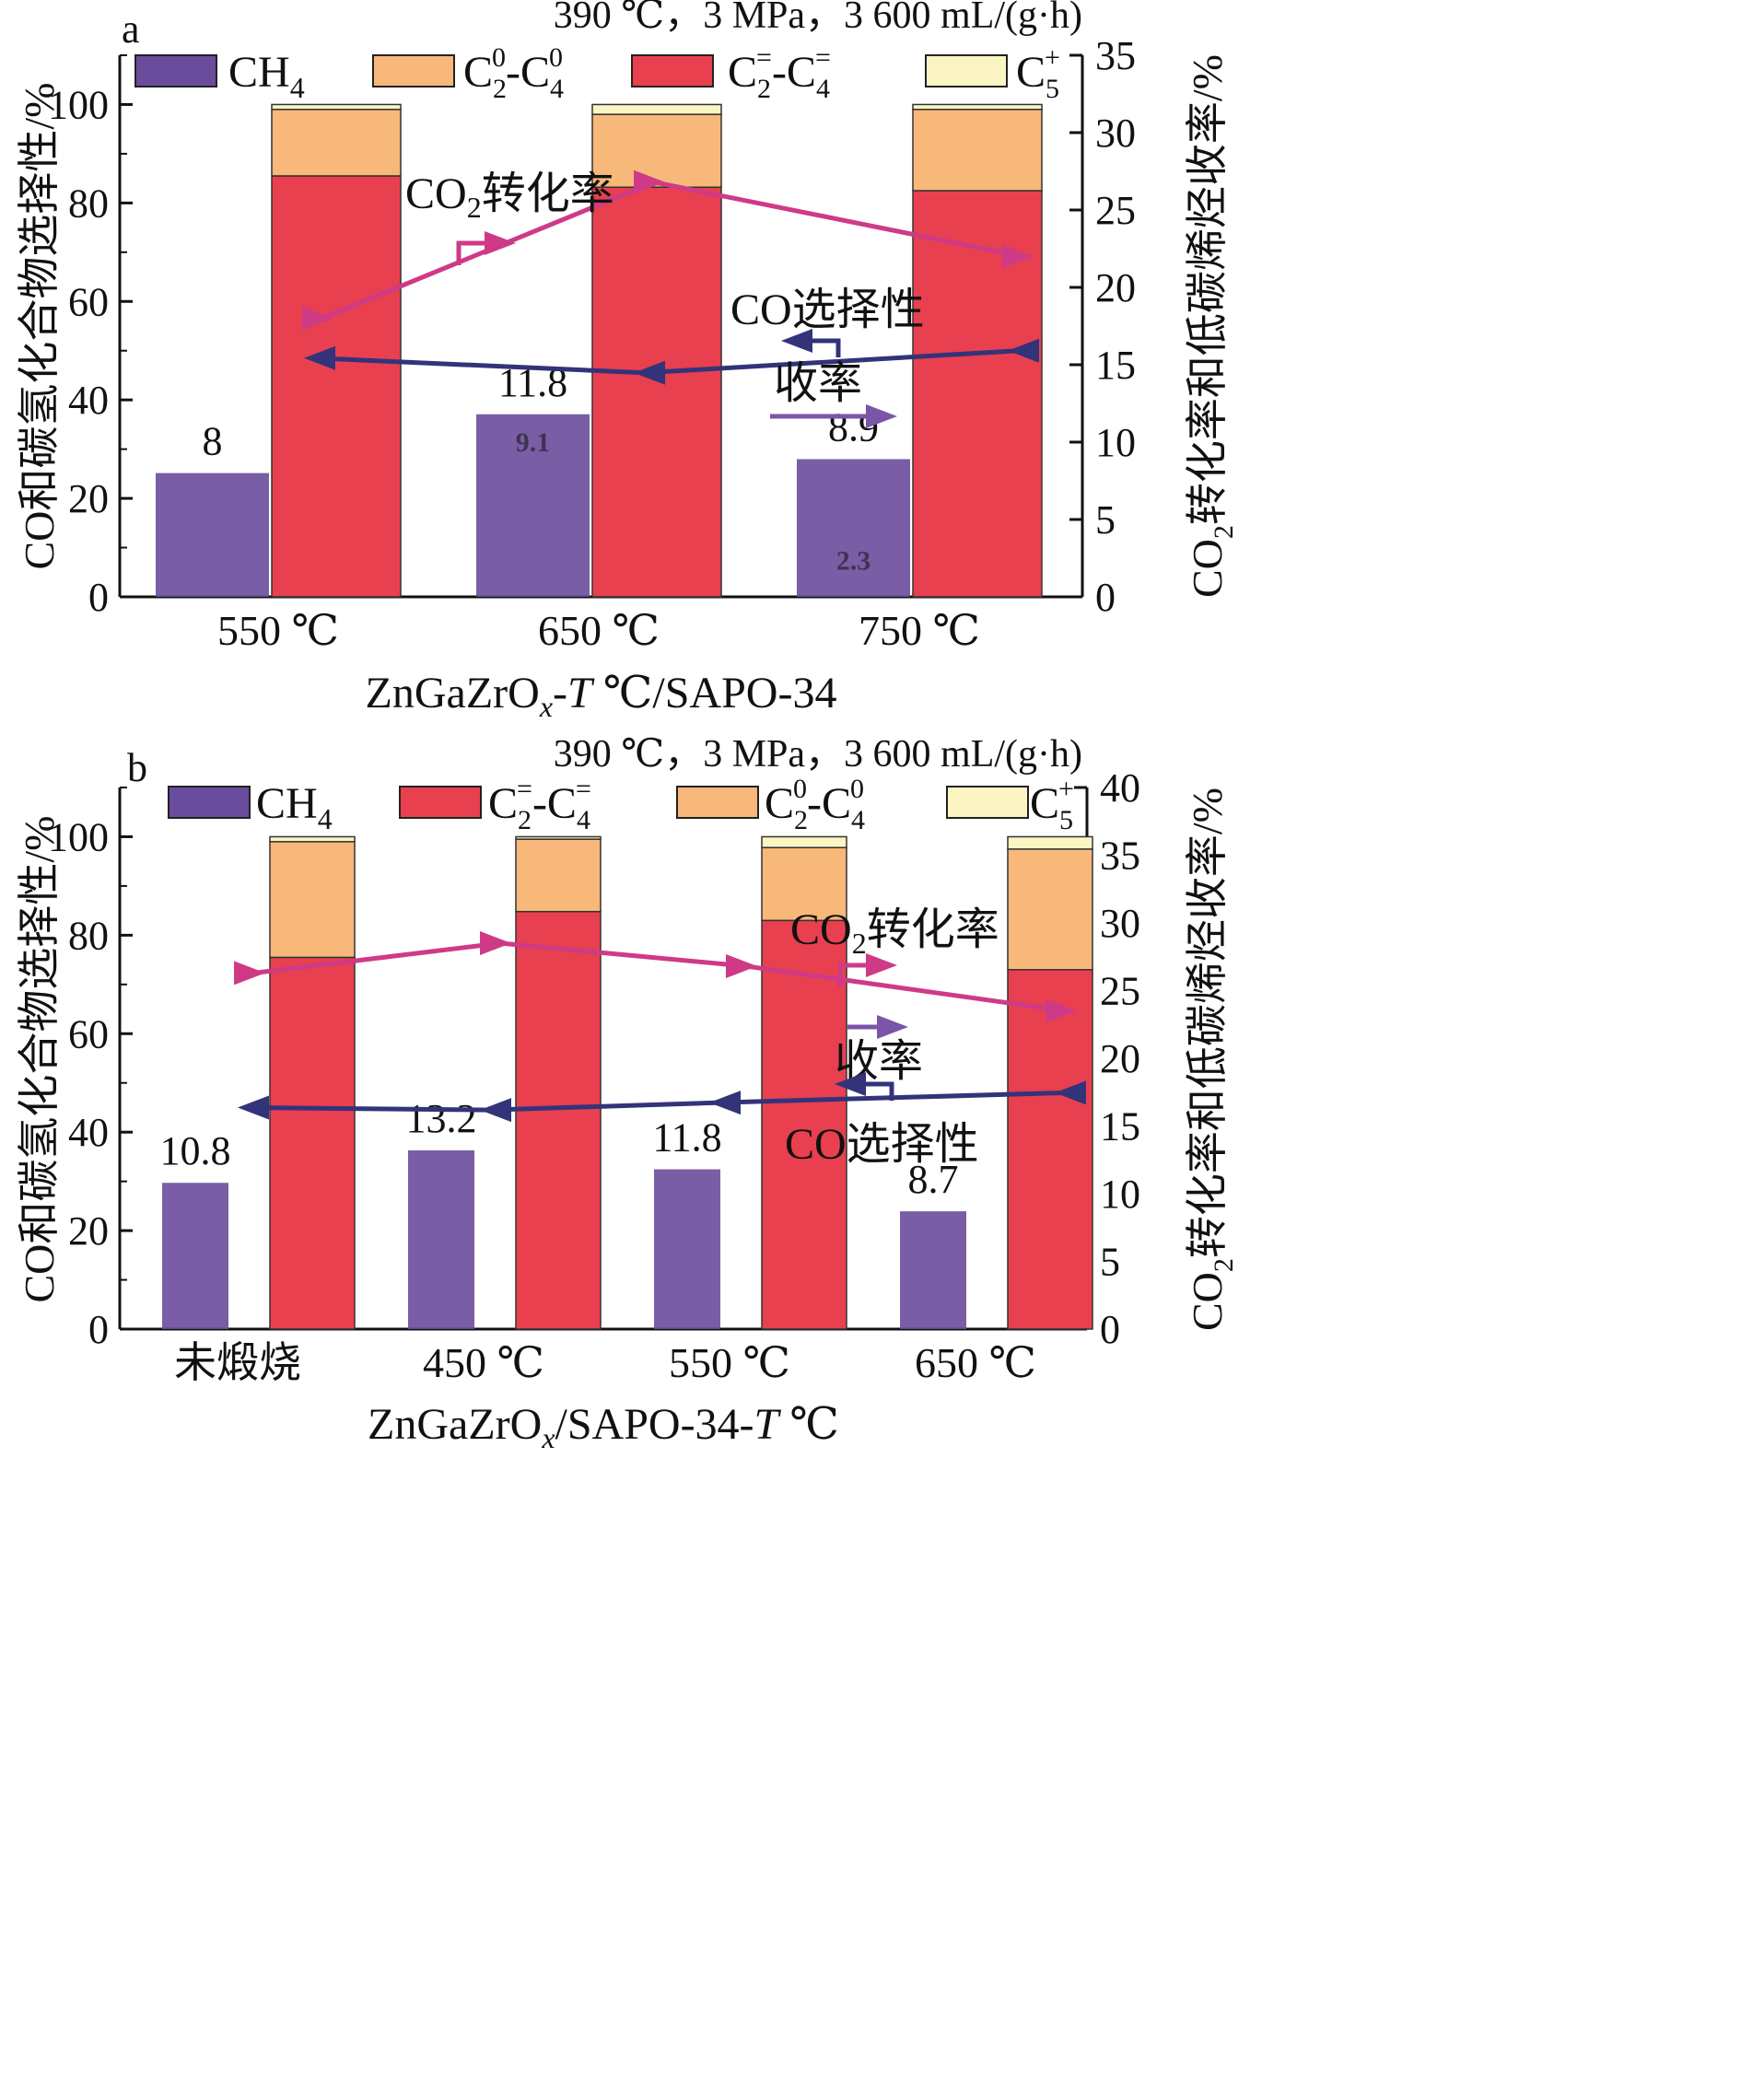  I want to click on y-tick-label-left: 60, so click(88, 301).